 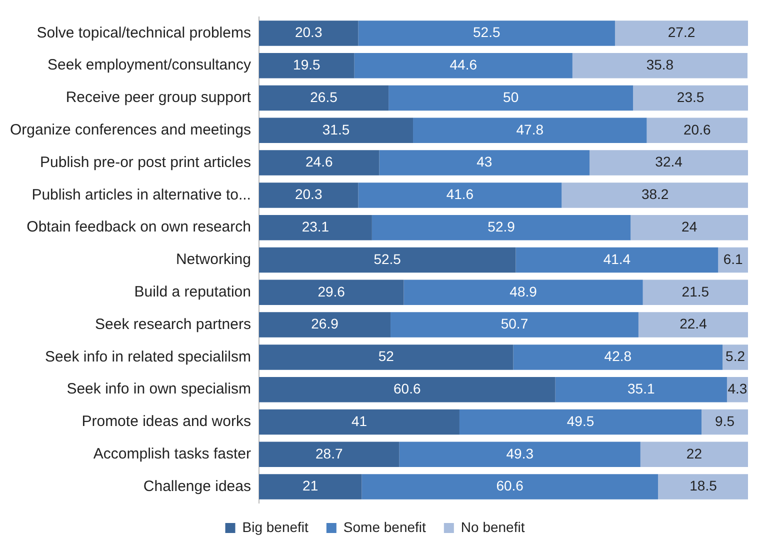 I want to click on data-label: 38.2, so click(x=655, y=194).